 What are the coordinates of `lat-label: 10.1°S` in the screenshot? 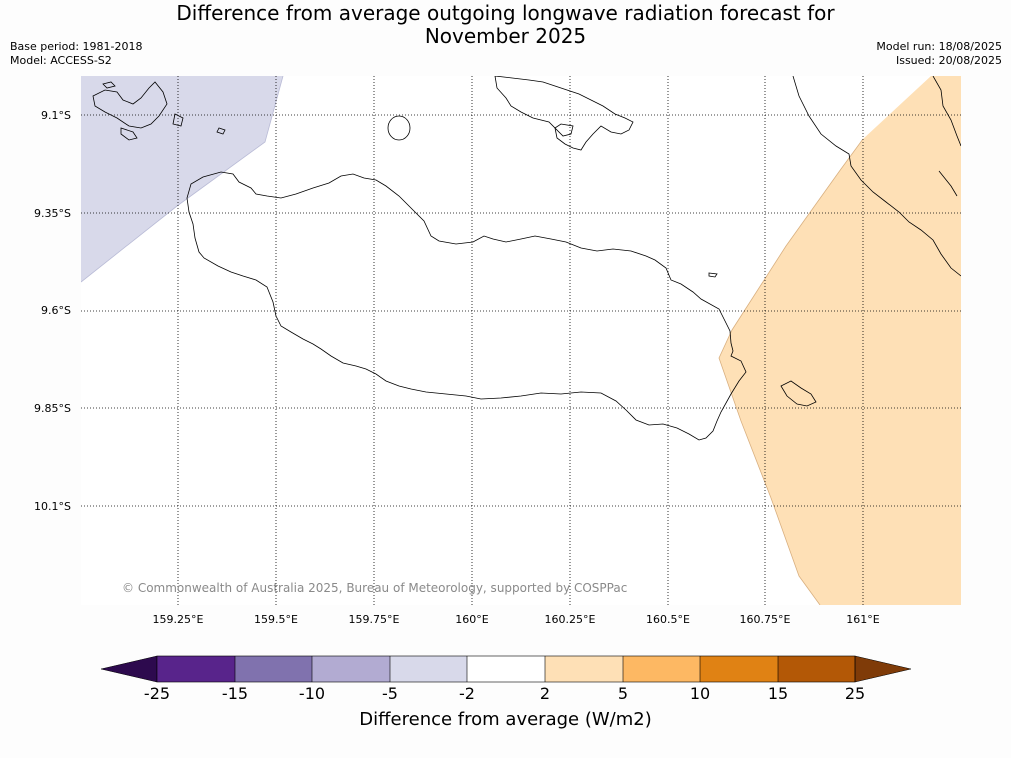 It's located at (52, 506).